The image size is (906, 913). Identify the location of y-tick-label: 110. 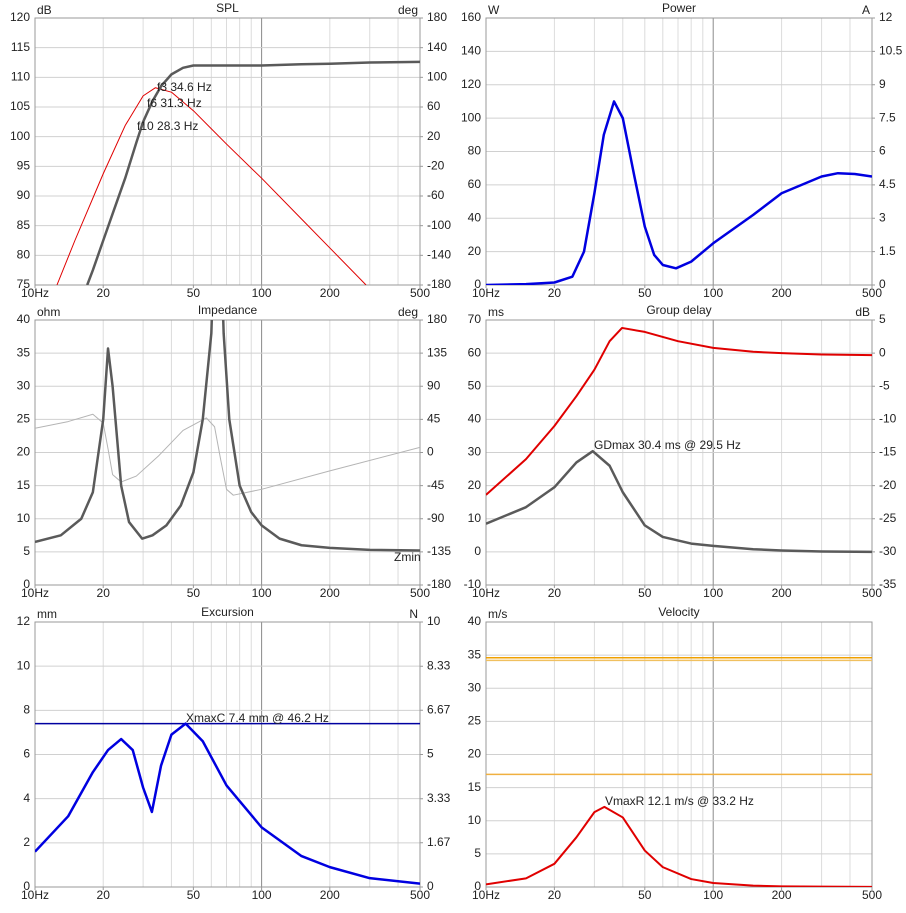
(20, 77).